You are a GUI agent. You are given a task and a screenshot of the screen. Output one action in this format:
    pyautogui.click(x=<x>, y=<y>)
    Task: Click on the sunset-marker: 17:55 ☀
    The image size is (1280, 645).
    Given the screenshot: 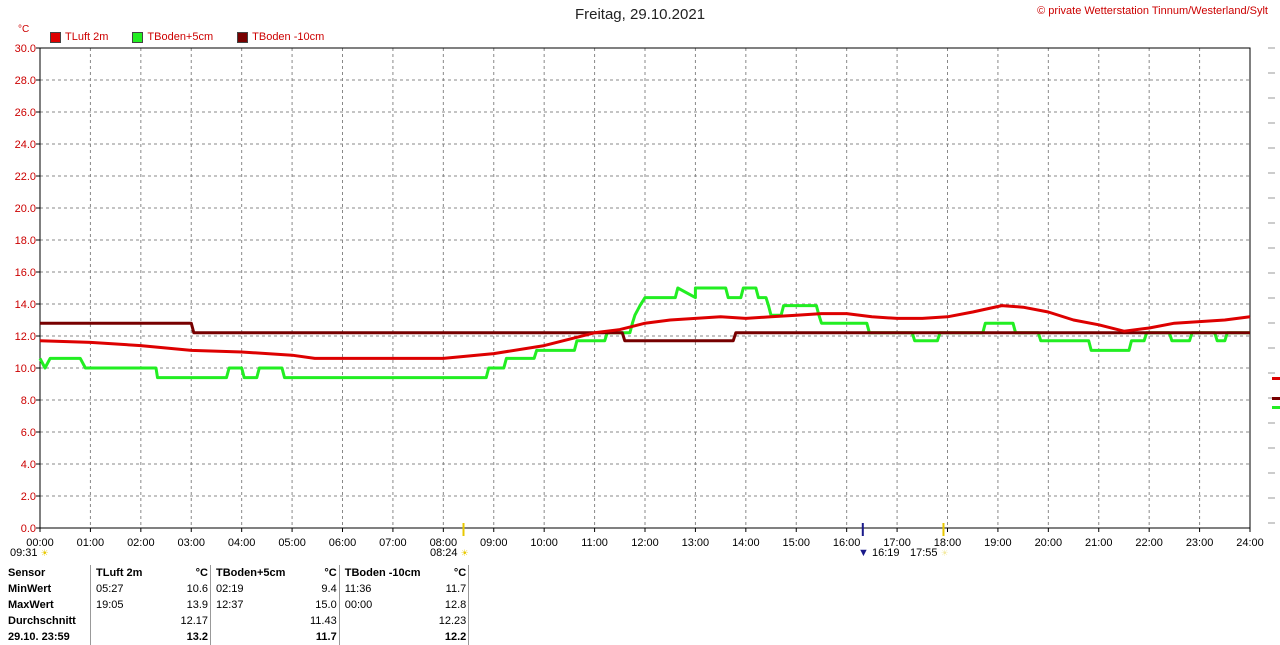 What is the action you would take?
    pyautogui.click(x=929, y=553)
    